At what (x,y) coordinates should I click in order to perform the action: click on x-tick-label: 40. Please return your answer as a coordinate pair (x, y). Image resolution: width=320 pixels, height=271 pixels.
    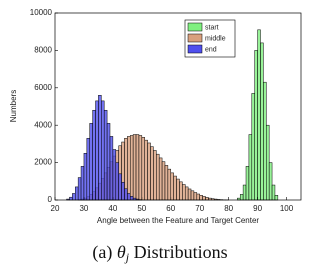
    Looking at the image, I should click on (112, 208).